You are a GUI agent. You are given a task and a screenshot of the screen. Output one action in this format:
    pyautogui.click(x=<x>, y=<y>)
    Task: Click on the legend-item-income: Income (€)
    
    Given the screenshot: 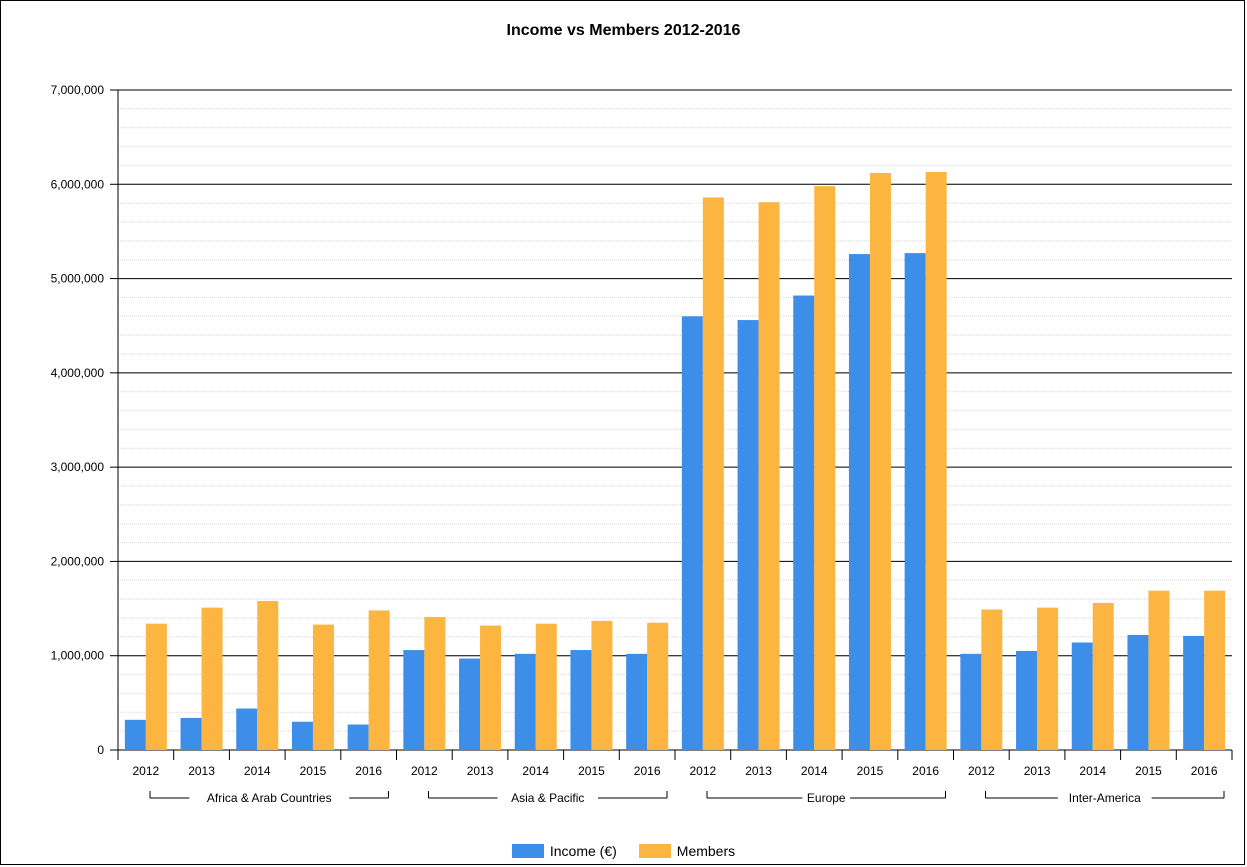 What is the action you would take?
    pyautogui.click(x=564, y=851)
    